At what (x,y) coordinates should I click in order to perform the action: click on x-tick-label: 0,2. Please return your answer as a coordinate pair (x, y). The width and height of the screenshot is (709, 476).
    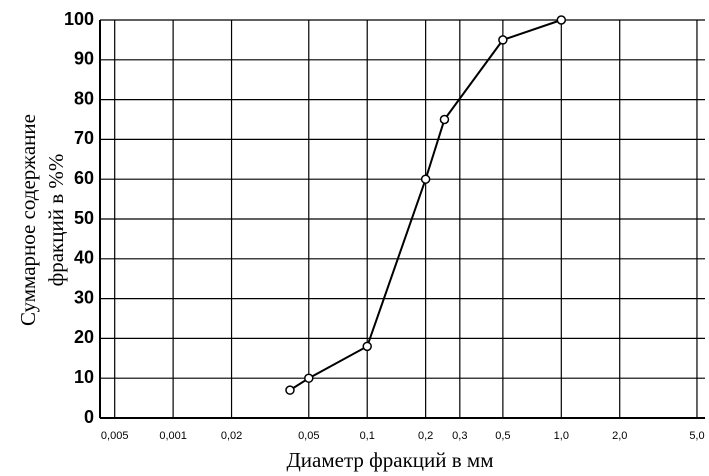
    Looking at the image, I should click on (425, 436).